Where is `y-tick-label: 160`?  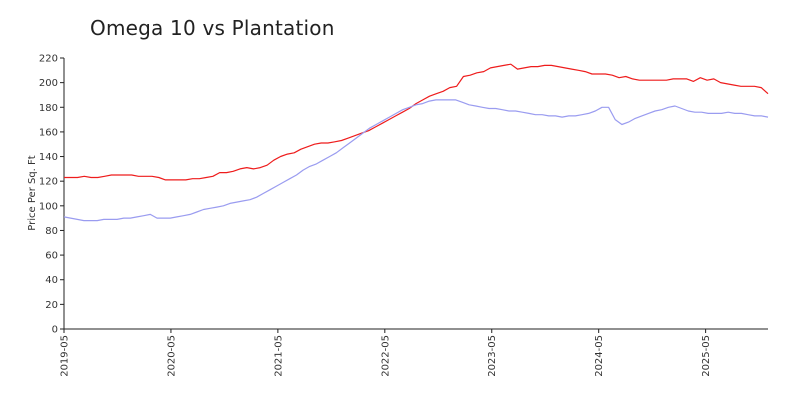
y-tick-label: 160 is located at coordinates (48, 132).